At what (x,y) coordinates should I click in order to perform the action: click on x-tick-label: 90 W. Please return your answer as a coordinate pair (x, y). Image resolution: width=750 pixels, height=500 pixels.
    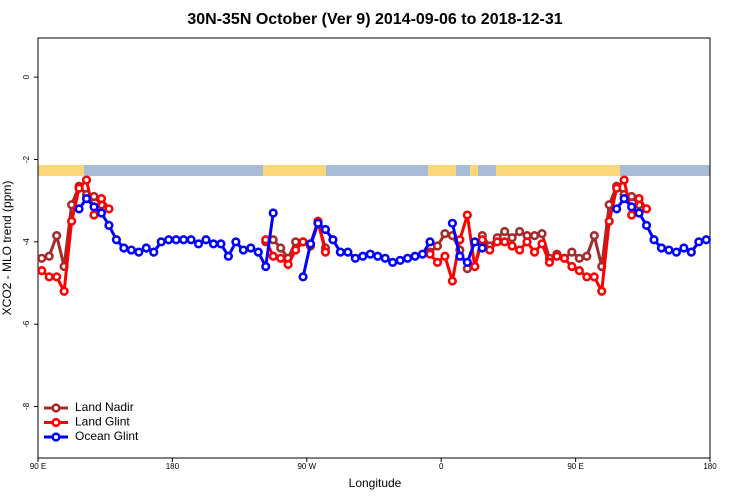
    Looking at the image, I should click on (306, 466).